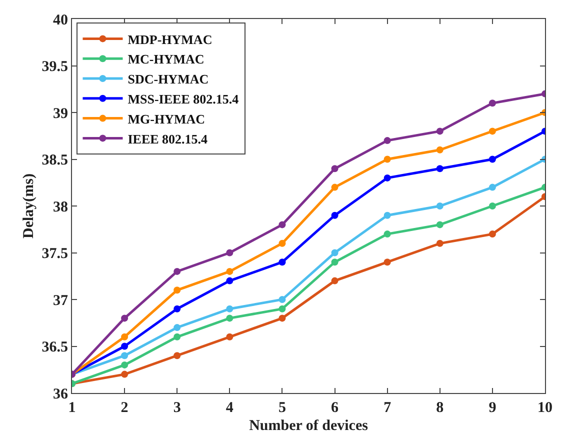 The height and width of the screenshot is (443, 565). I want to click on legend-label: MDP-HYMAC, so click(170, 39).